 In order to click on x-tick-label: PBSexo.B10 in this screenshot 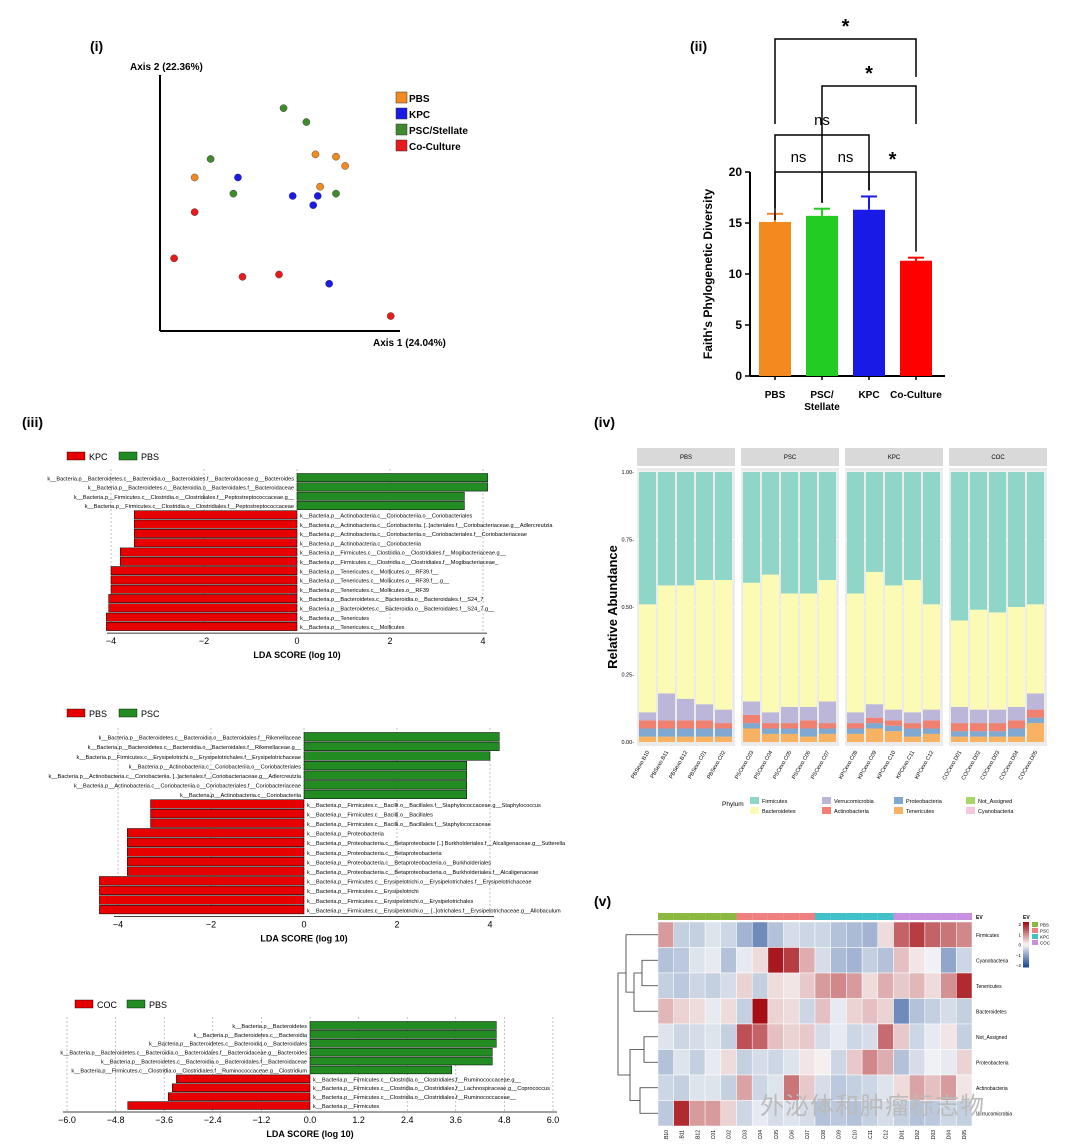, I will do `click(640, 765)`.